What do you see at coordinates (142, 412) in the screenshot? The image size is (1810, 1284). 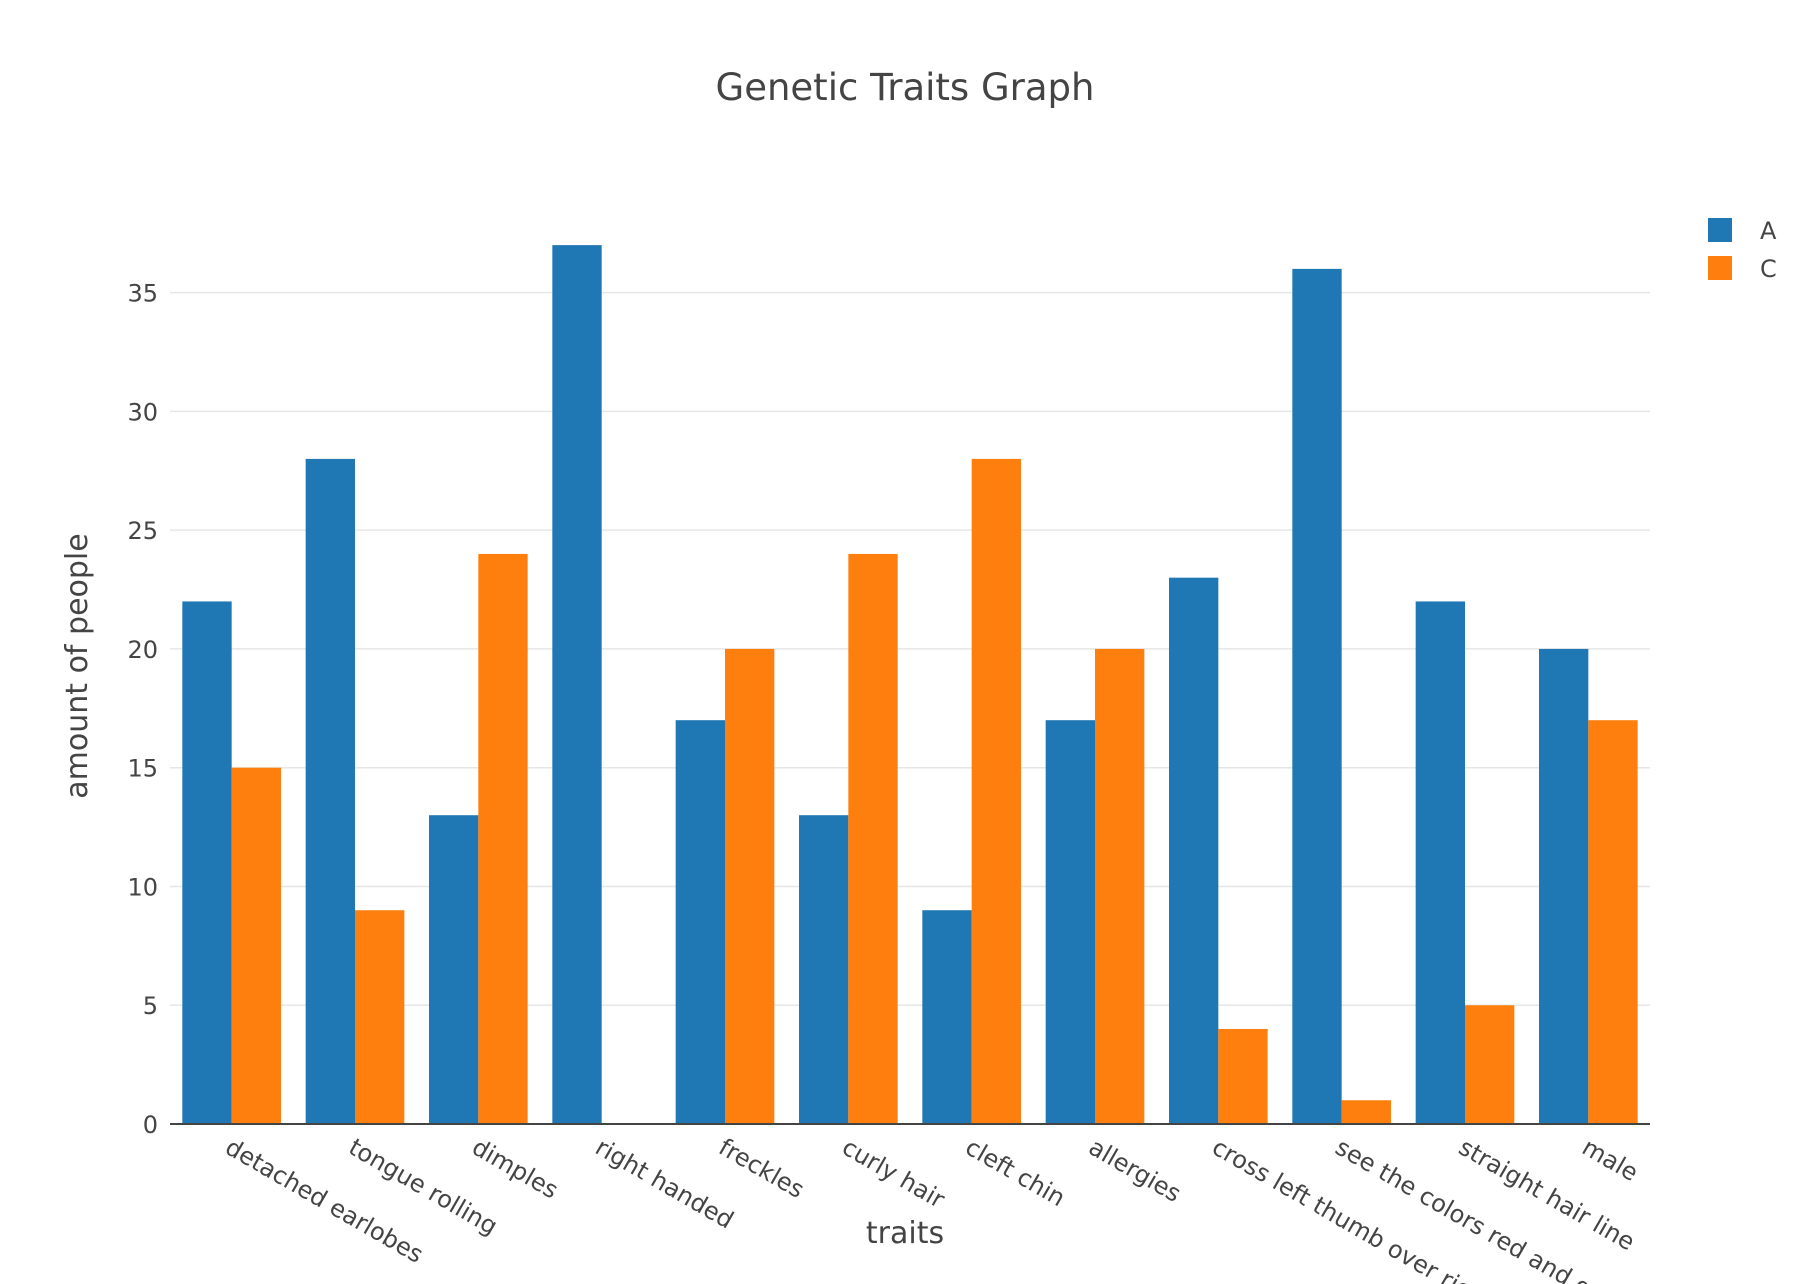 I see `y-tick-label: 30` at bounding box center [142, 412].